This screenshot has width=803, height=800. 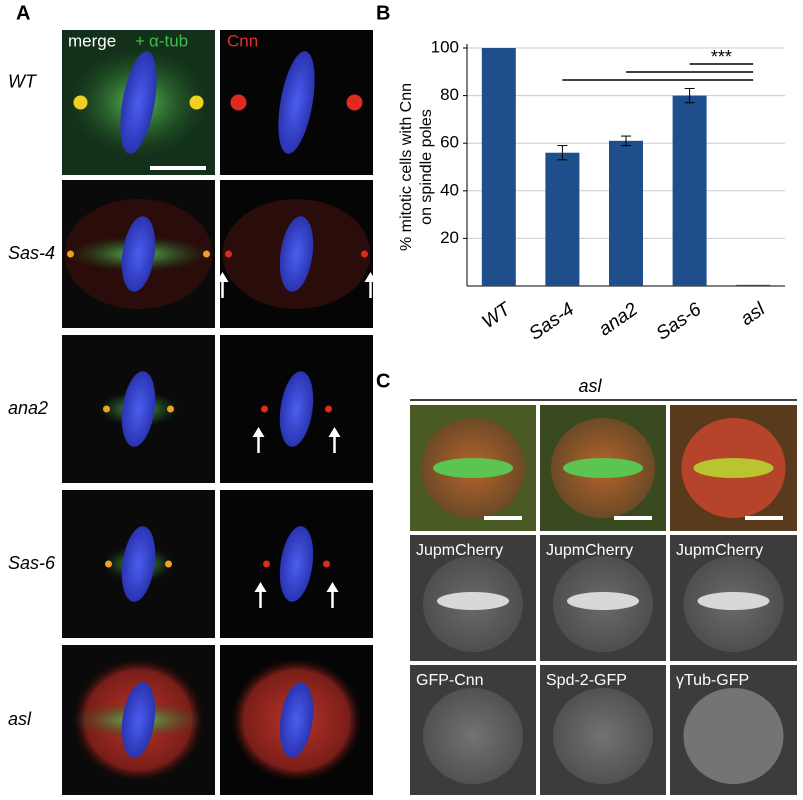 What do you see at coordinates (721, 57) in the screenshot?
I see `significance: ***` at bounding box center [721, 57].